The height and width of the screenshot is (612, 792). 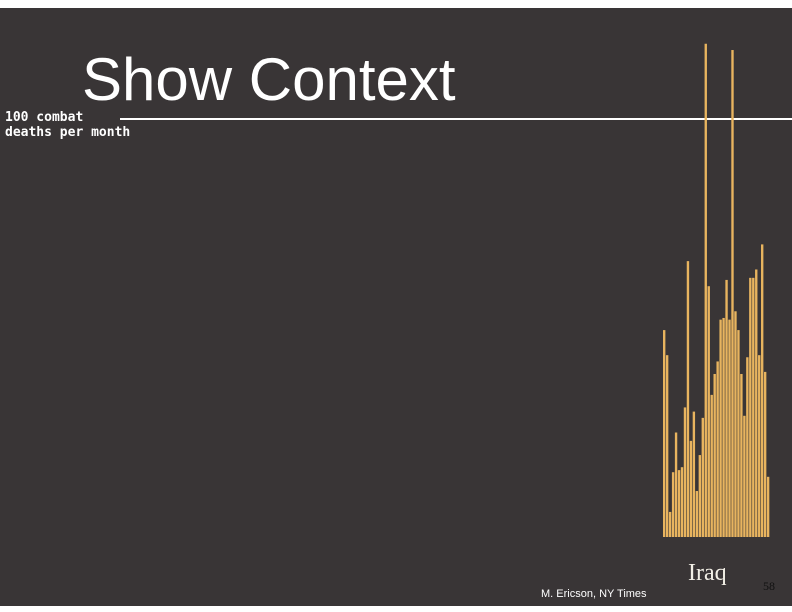 I want to click on x-label: Iraq, so click(x=707, y=573).